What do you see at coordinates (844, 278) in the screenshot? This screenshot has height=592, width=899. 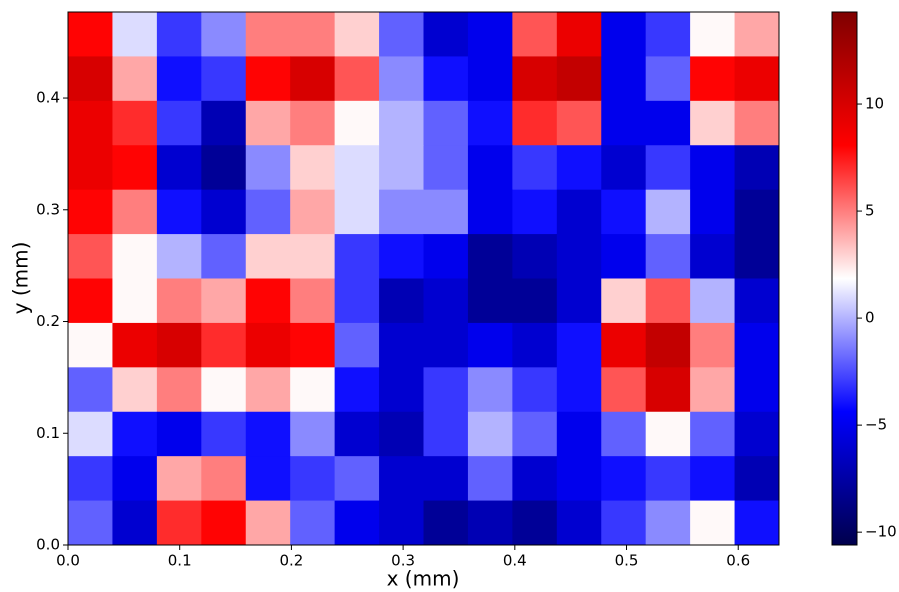 I see `colorbar` at bounding box center [844, 278].